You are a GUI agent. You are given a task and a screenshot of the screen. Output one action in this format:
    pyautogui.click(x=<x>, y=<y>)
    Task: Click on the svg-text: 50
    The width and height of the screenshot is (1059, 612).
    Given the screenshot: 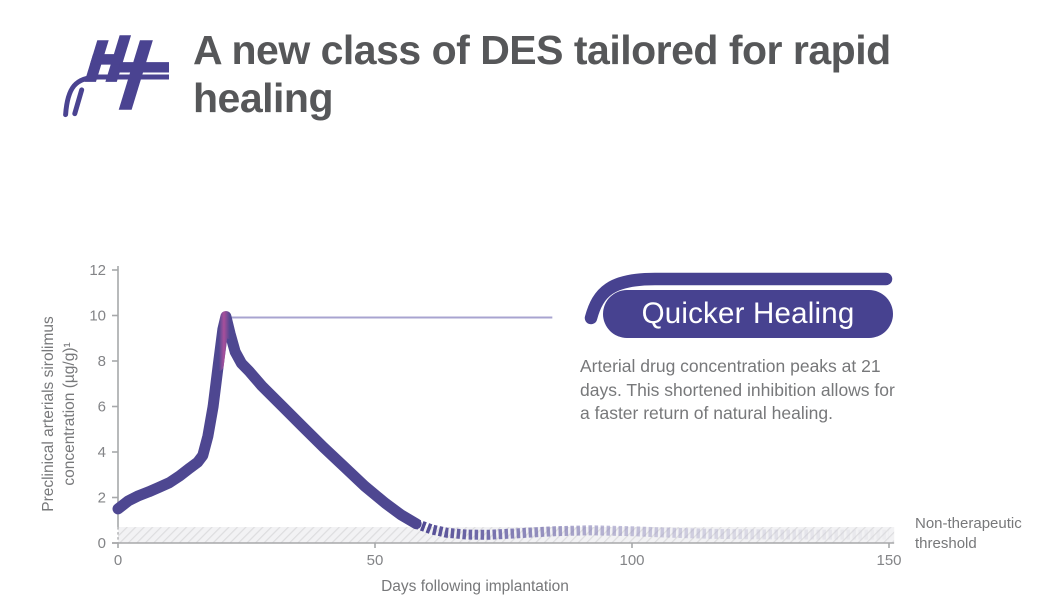 What is the action you would take?
    pyautogui.click(x=375, y=560)
    